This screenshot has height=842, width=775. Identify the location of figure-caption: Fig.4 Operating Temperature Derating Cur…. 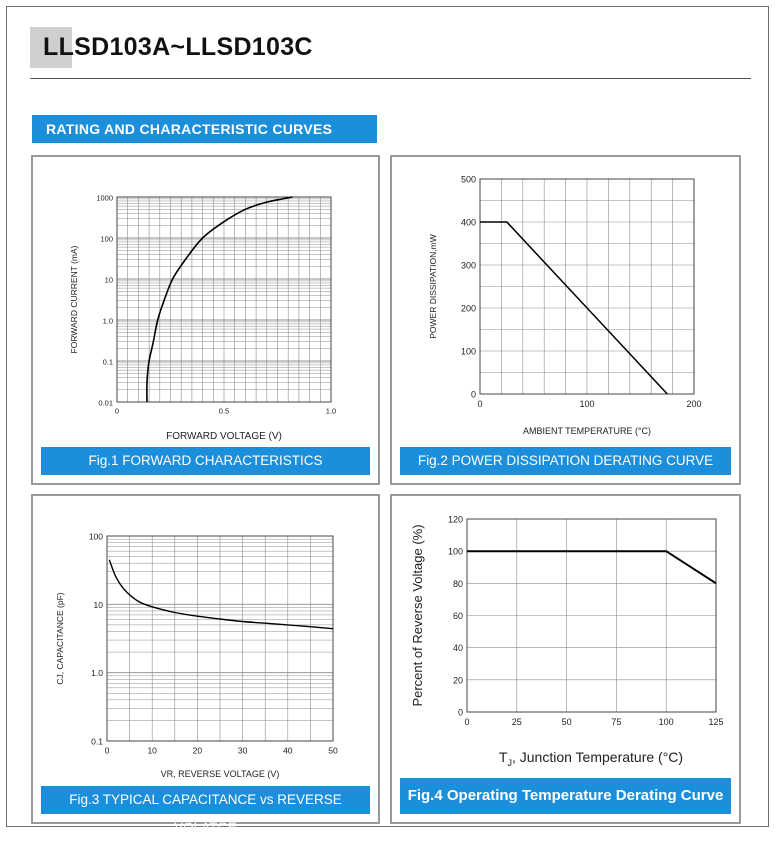
(565, 796).